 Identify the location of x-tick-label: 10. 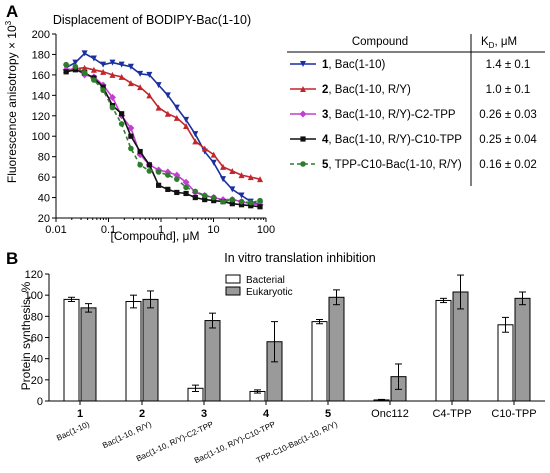
(213, 230).